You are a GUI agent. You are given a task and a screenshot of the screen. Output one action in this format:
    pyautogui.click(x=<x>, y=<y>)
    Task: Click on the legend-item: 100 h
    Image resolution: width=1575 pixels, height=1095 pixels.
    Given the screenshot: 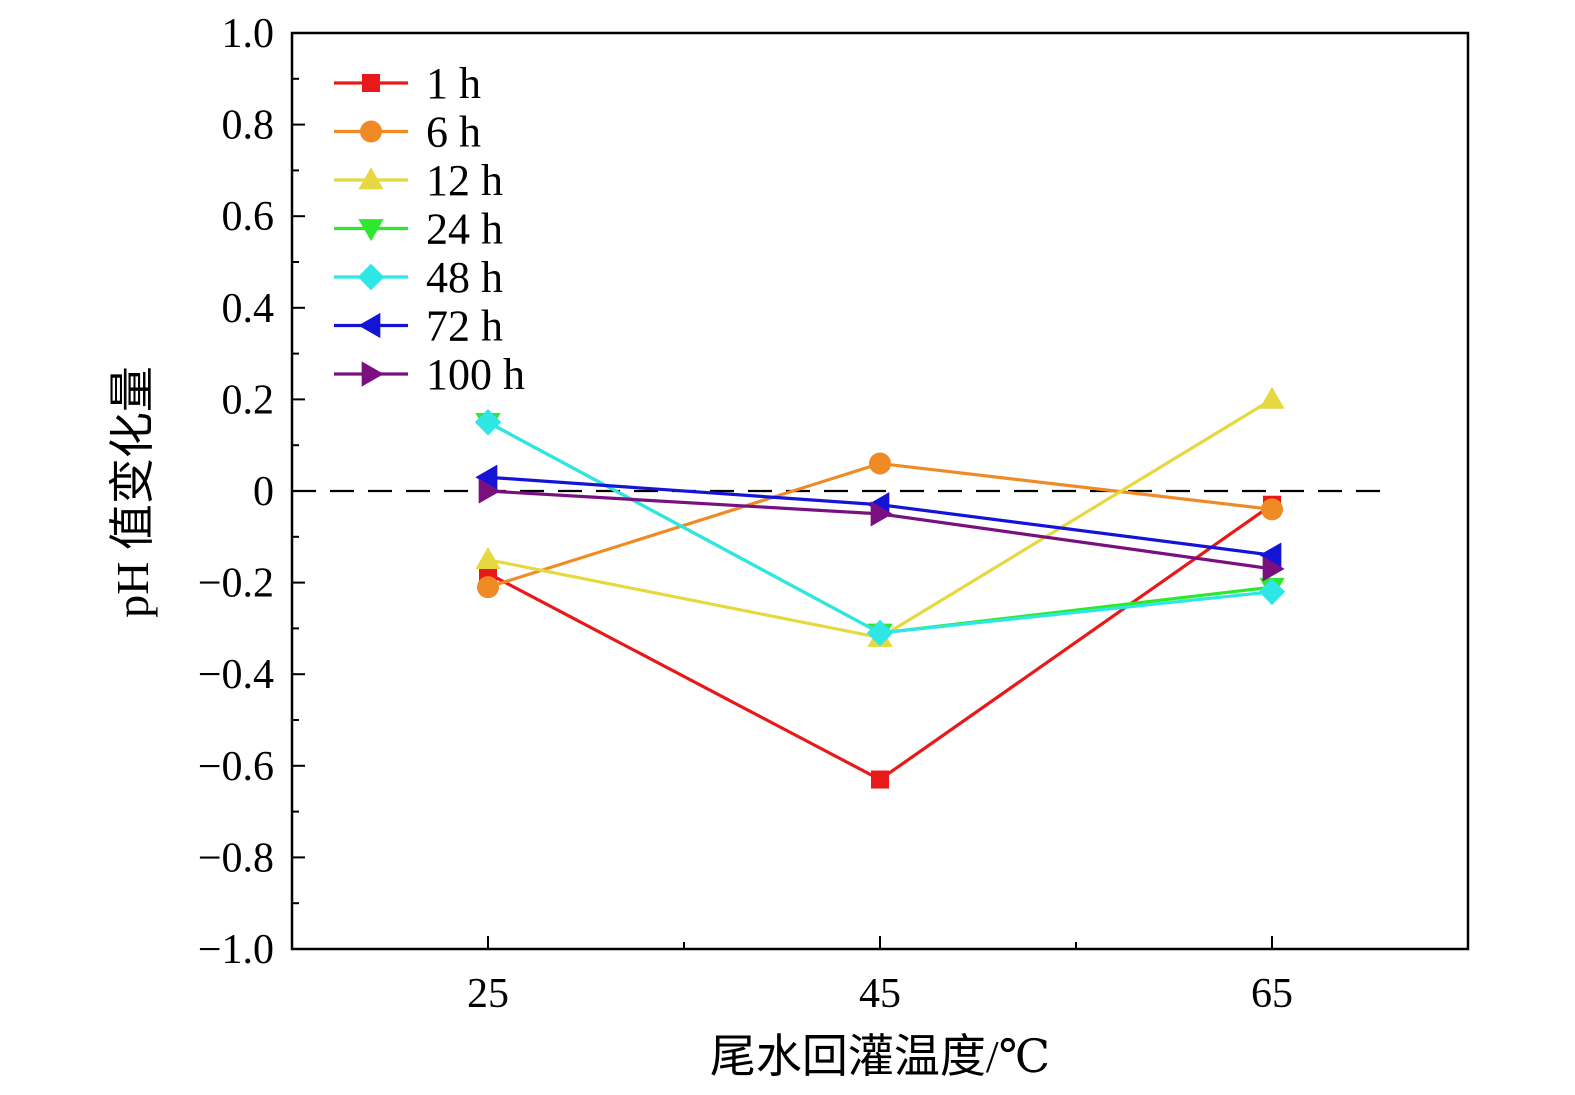 What is the action you would take?
    pyautogui.click(x=429, y=374)
    